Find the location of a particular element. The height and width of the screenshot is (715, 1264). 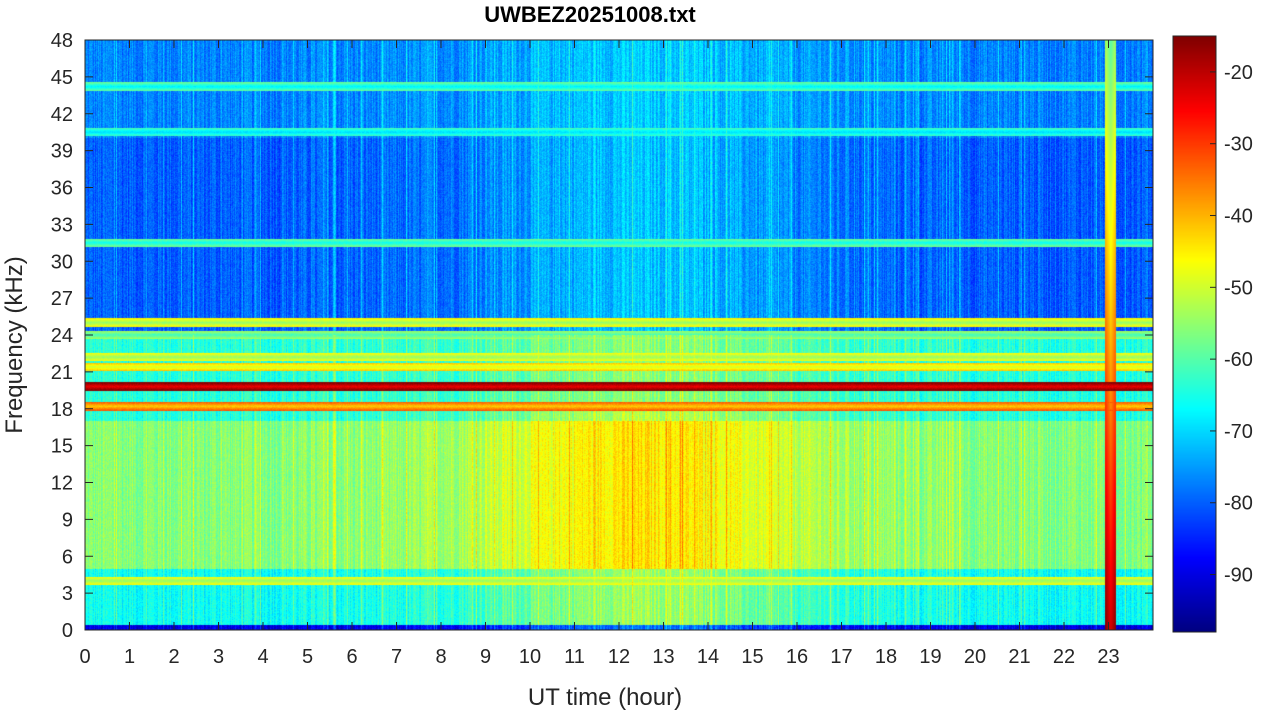

colorbar-frame is located at coordinates (1194, 334).